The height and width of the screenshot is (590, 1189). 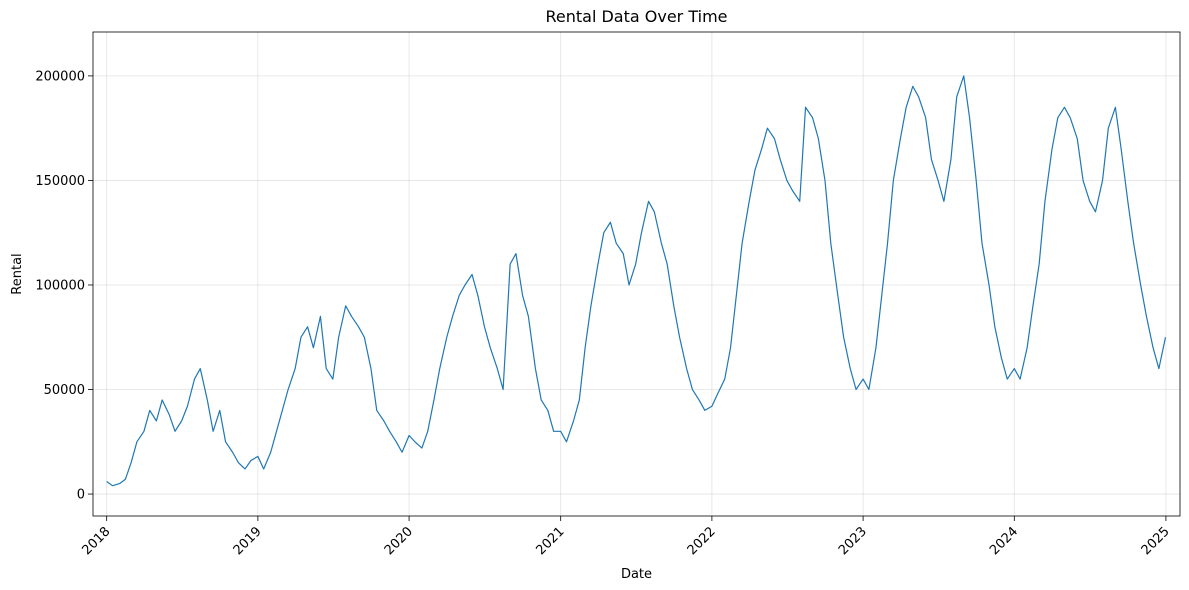 I want to click on y-axis: 0 50000 100000 150000 200000, so click(x=64, y=286).